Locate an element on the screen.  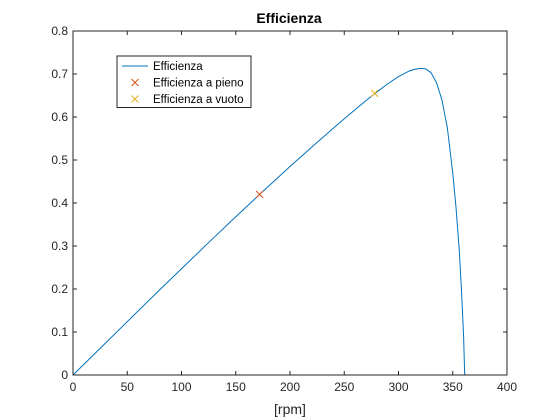
legend-entry-efficienza-a-pieno: Efficienza a pieno is located at coordinates (198, 84).